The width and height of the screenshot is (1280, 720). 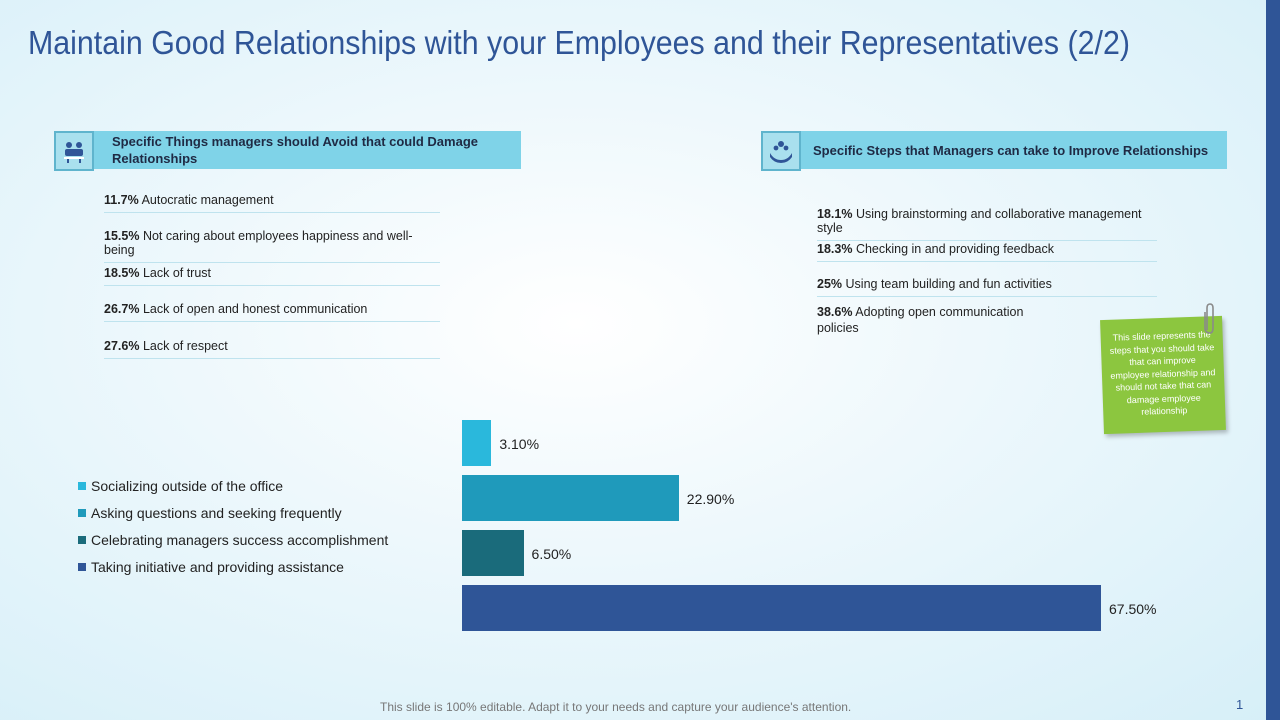 What do you see at coordinates (939, 312) in the screenshot?
I see `improve-item-text: Adopting open communication` at bounding box center [939, 312].